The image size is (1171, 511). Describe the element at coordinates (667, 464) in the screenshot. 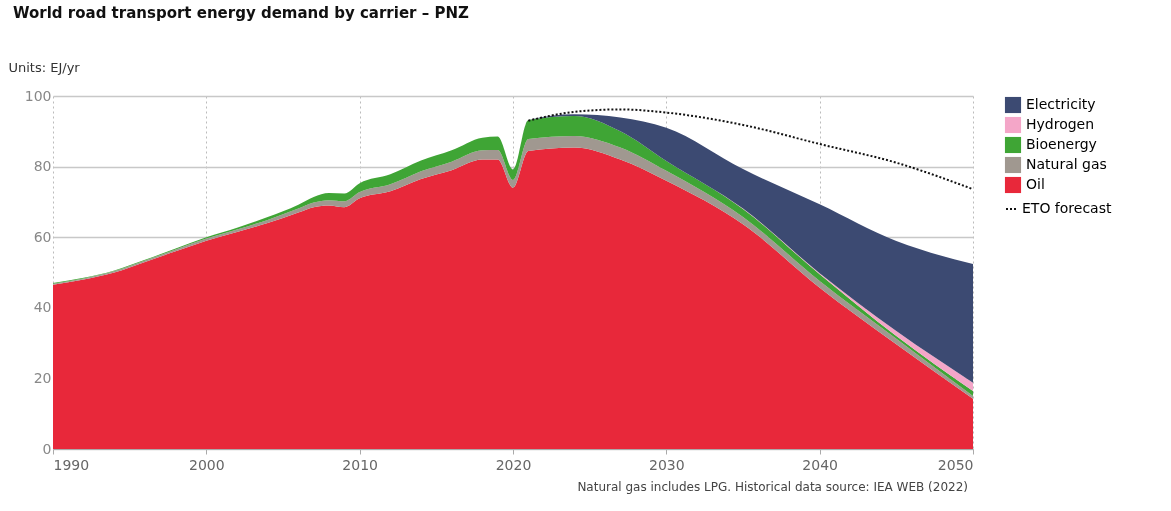

I see `x-tick-label: 2030` at that location.